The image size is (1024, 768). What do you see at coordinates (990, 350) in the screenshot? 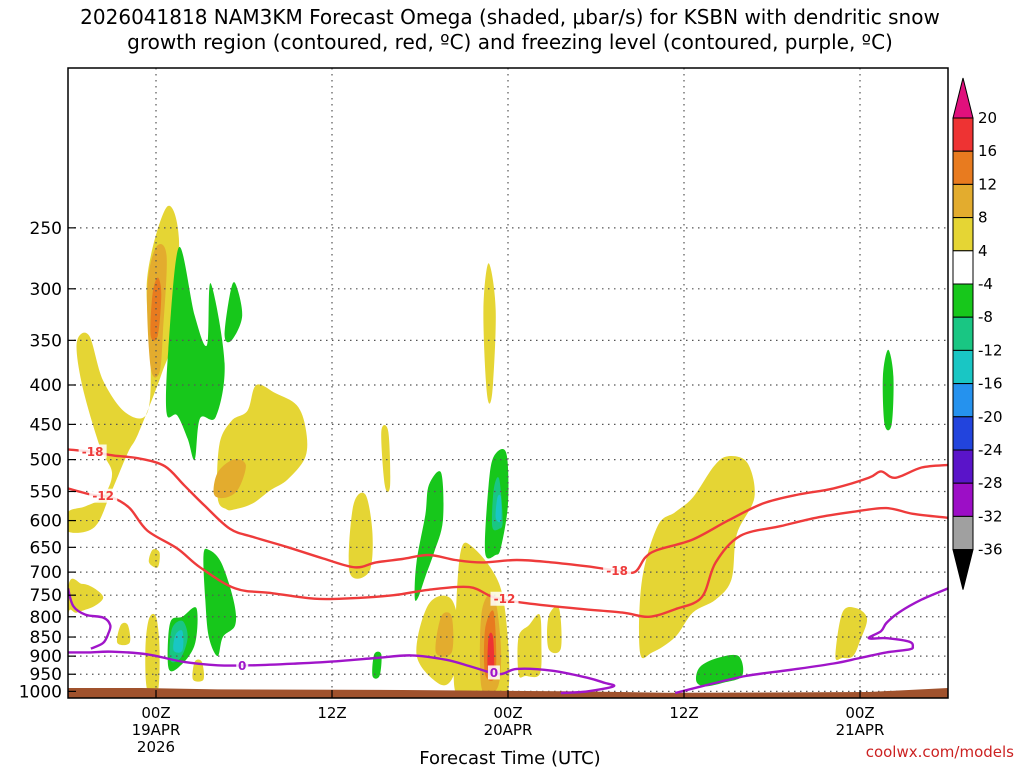
I see `colorbar-tick-label: -12` at bounding box center [990, 350].